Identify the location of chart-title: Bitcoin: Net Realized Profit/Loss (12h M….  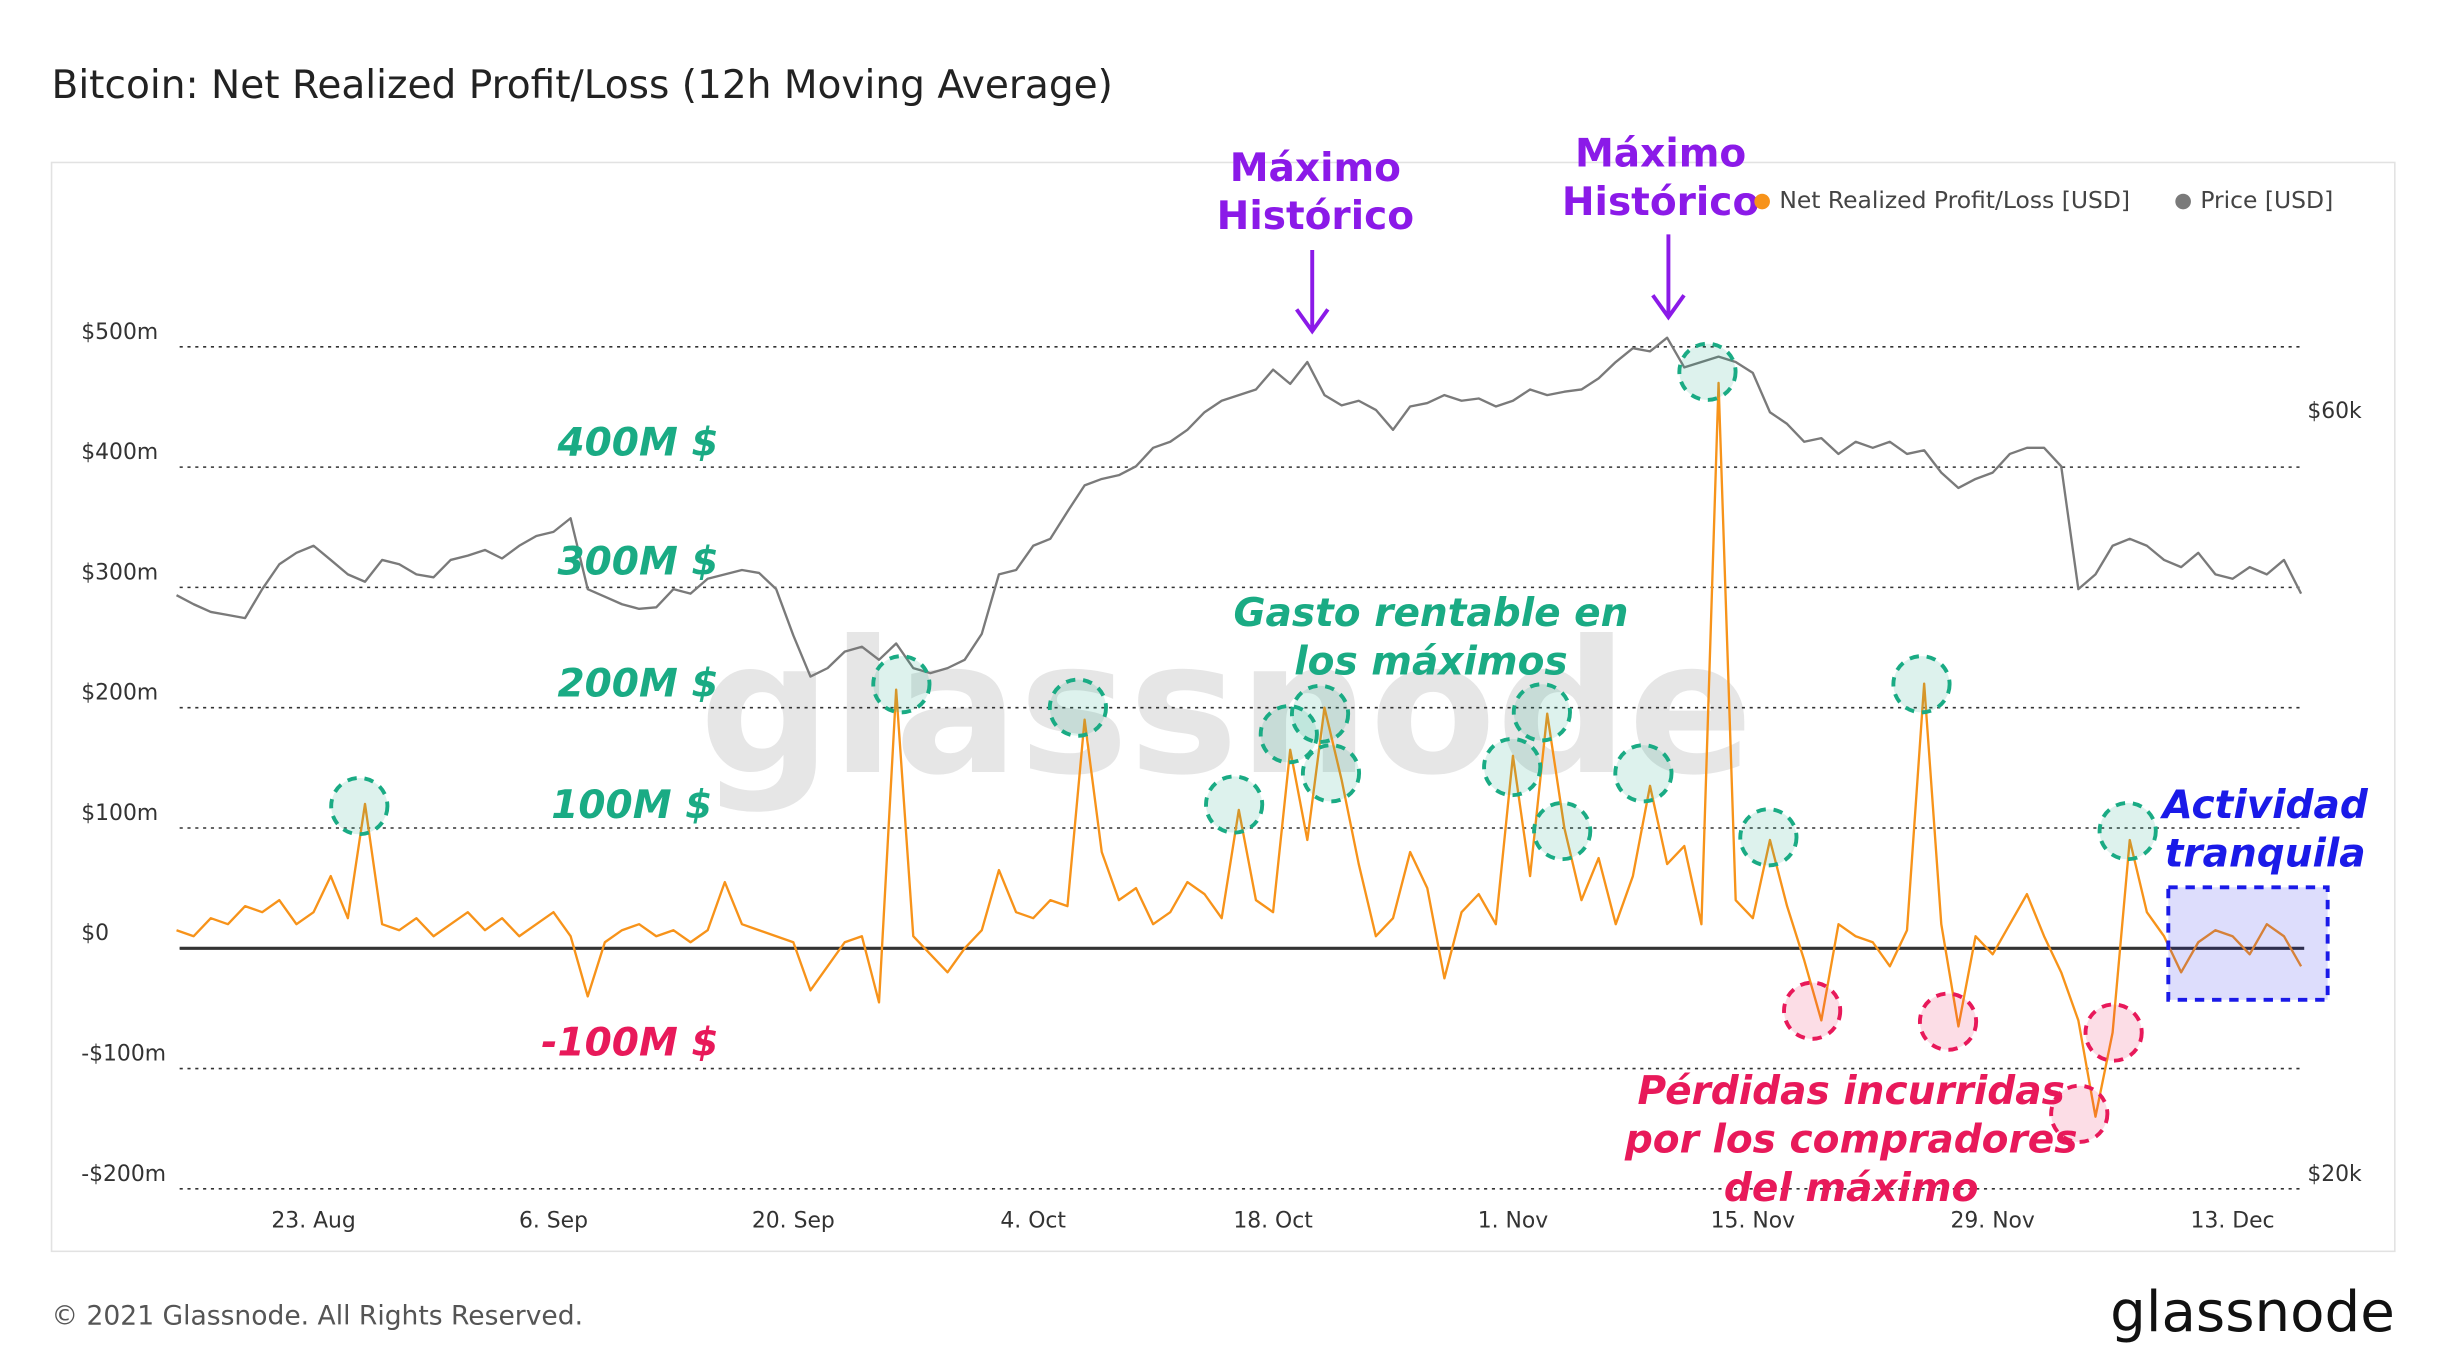
(582, 85).